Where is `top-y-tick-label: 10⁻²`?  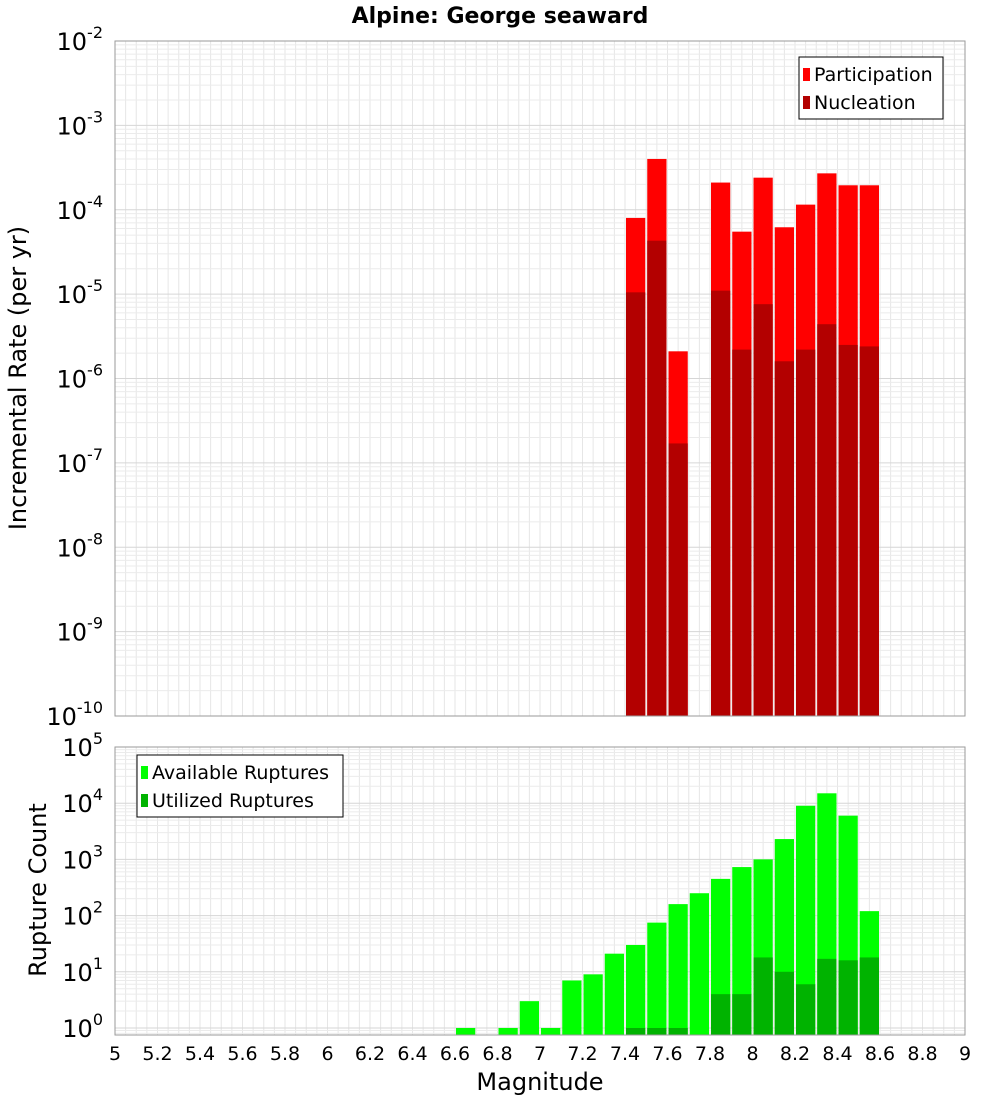
top-y-tick-label: 10⁻² is located at coordinates (80, 39).